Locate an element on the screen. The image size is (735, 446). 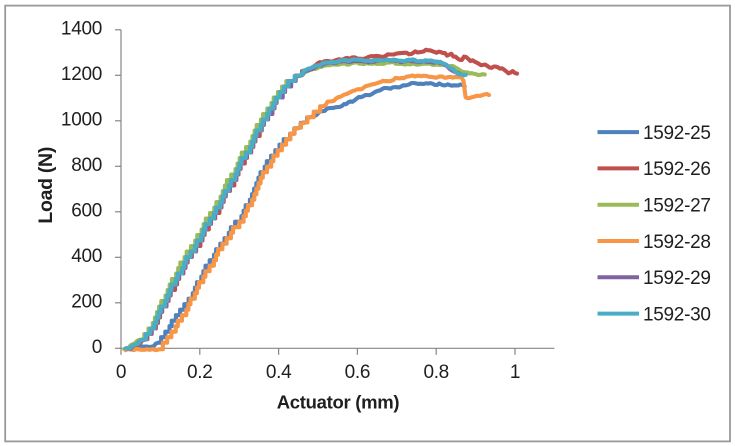
svg-text: 1592-29 is located at coordinates (677, 278).